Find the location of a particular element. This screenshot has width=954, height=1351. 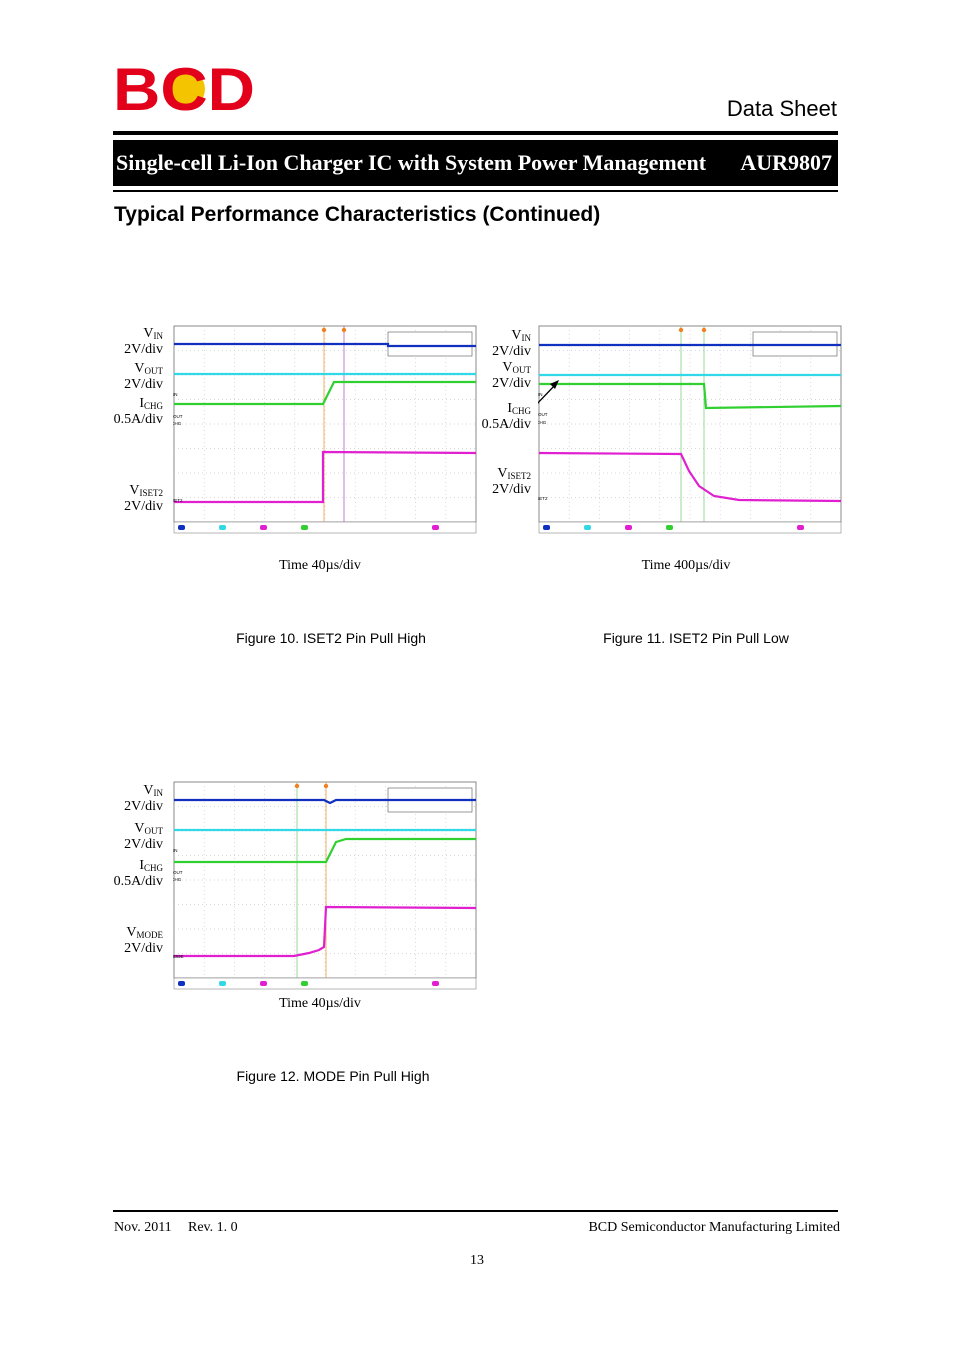

part-number: AUR9807 is located at coordinates (786, 162).